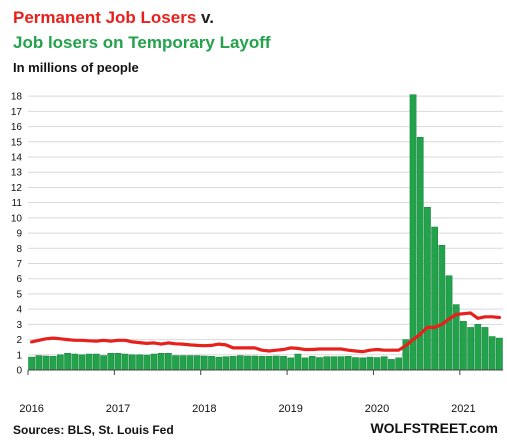 Image resolution: width=507 pixels, height=446 pixels. I want to click on y-tick-label: 8, so click(19, 249).